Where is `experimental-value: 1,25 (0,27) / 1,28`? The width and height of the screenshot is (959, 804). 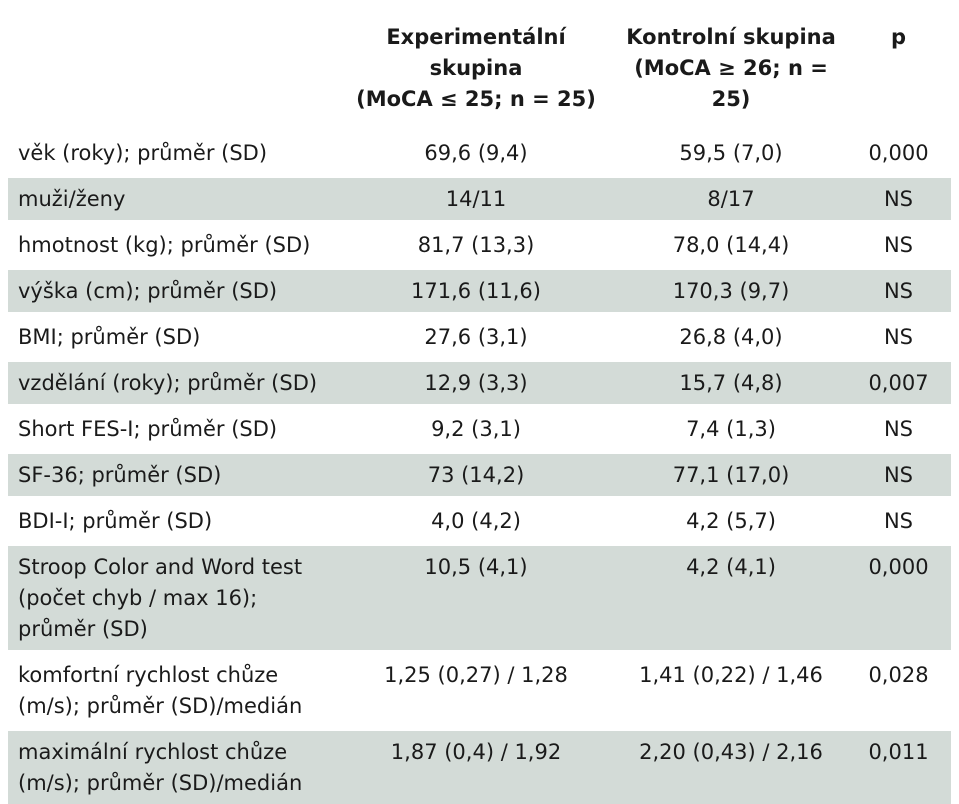
experimental-value: 1,25 (0,27) / 1,28 is located at coordinates (476, 675).